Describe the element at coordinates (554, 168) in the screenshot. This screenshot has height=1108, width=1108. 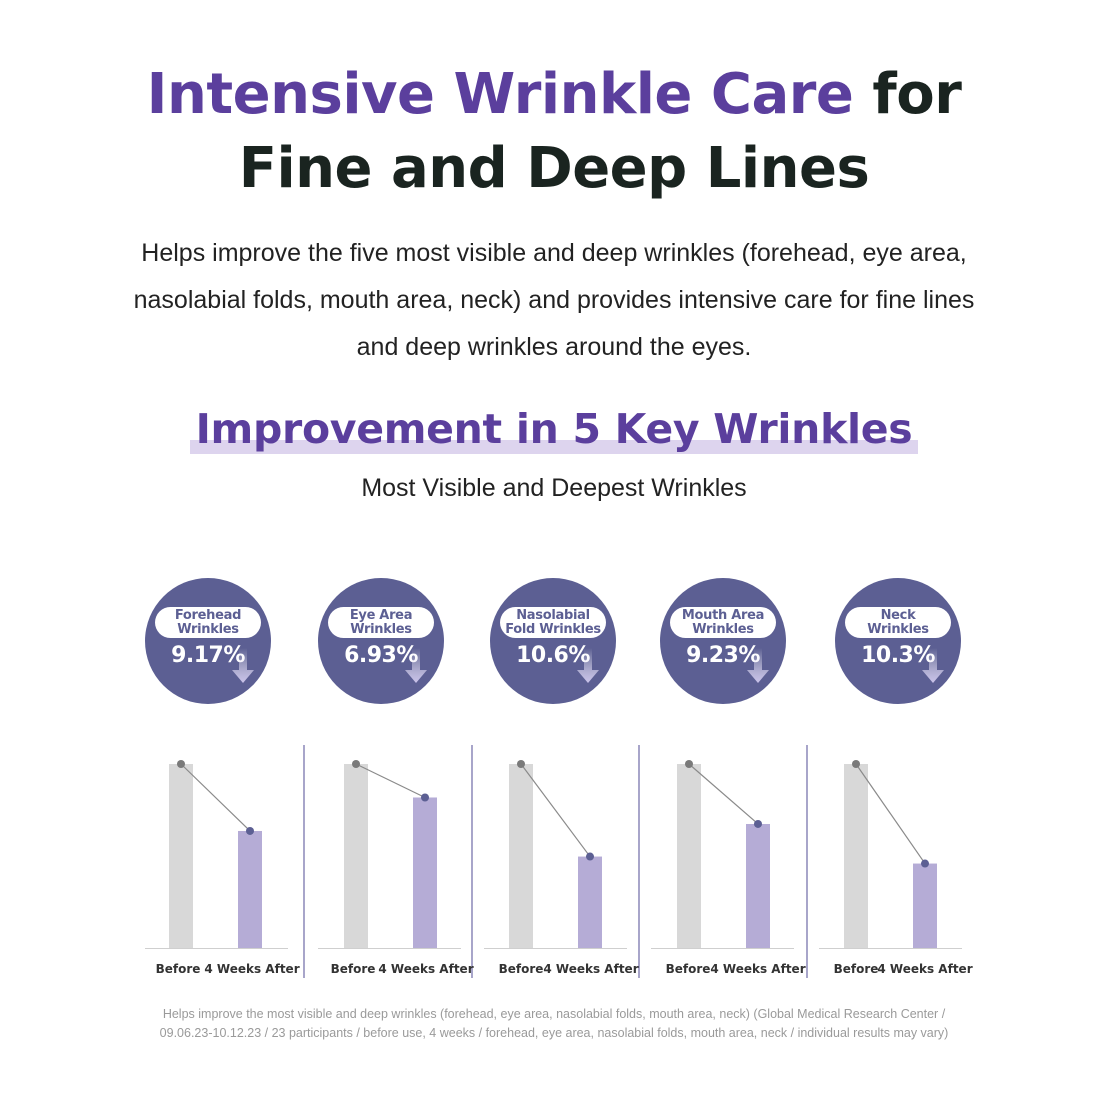
I see `title-line-2: Fine and Deep Lines` at that location.